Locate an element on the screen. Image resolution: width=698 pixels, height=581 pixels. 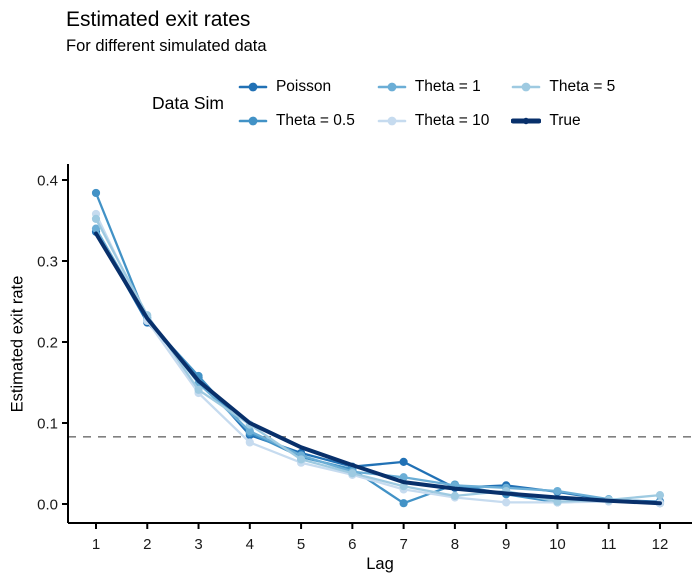
y-tick-label: 0.3 is located at coordinates (47, 262).